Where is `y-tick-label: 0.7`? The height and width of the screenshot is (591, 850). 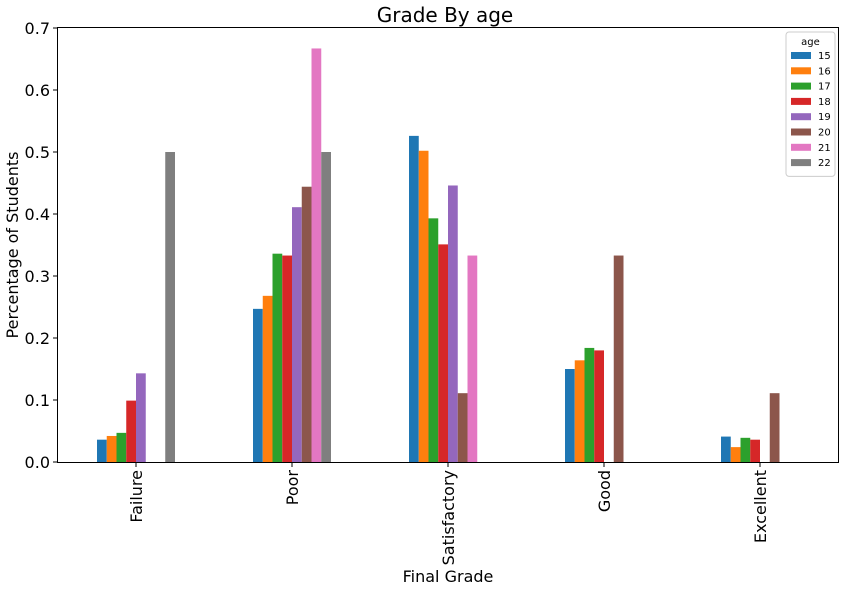 y-tick-label: 0.7 is located at coordinates (37, 28).